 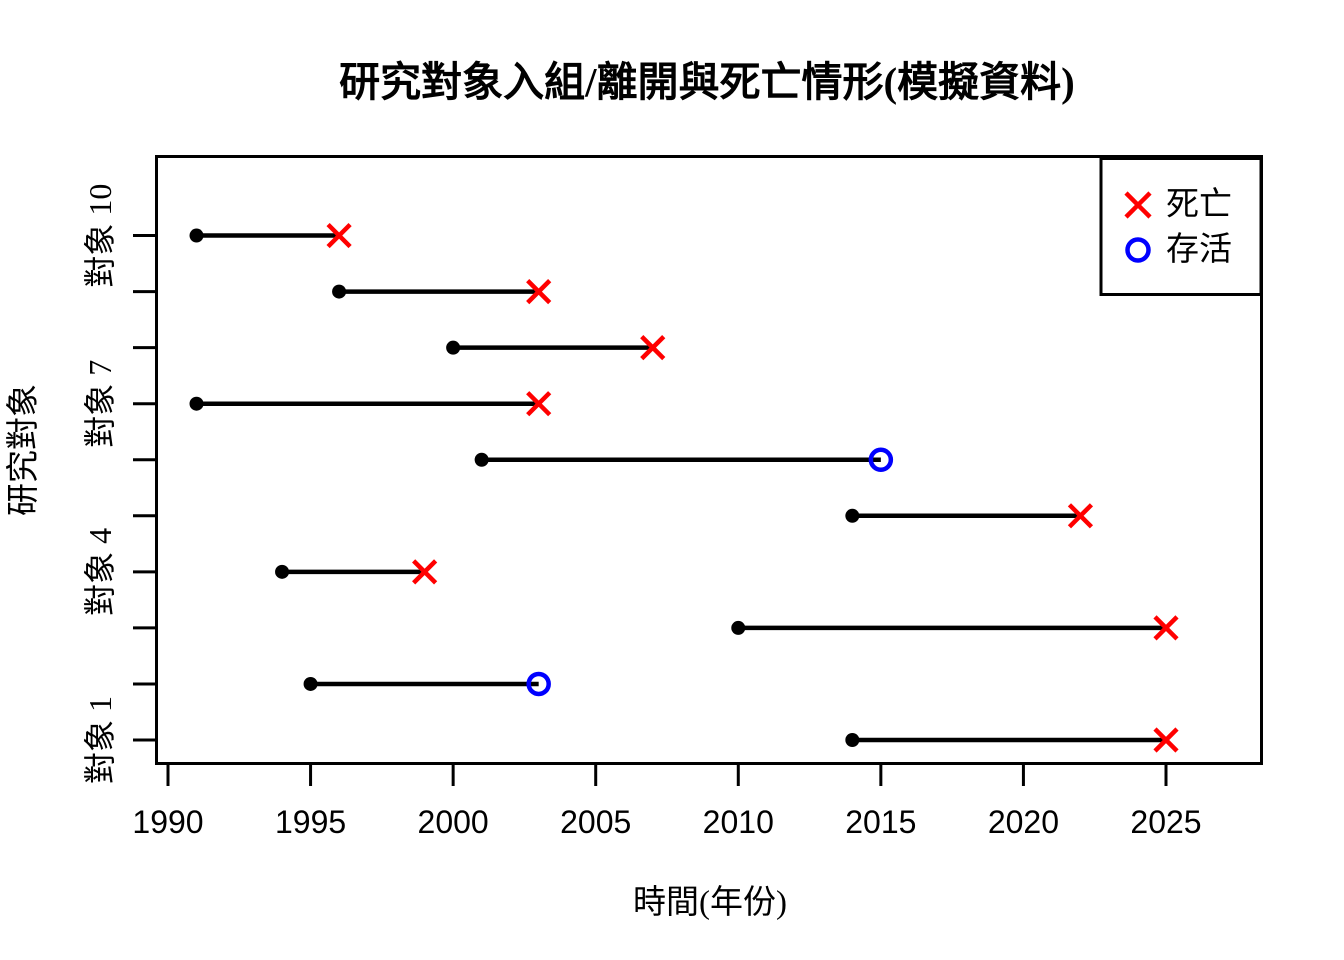 I want to click on x-tick-label: 2010, so click(x=738, y=822).